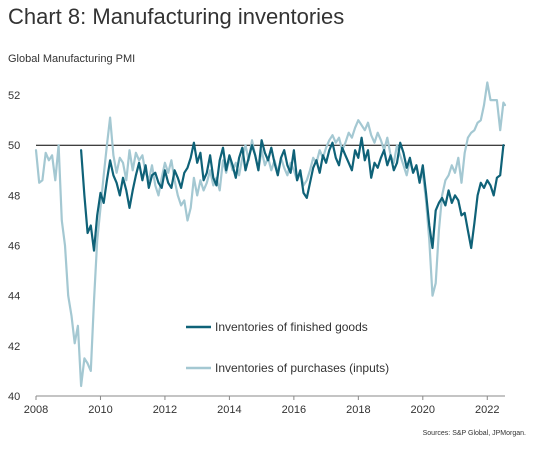 This screenshot has height=449, width=538. Describe the element at coordinates (14, 247) in the screenshot. I see `y-tick-label: 46` at that location.